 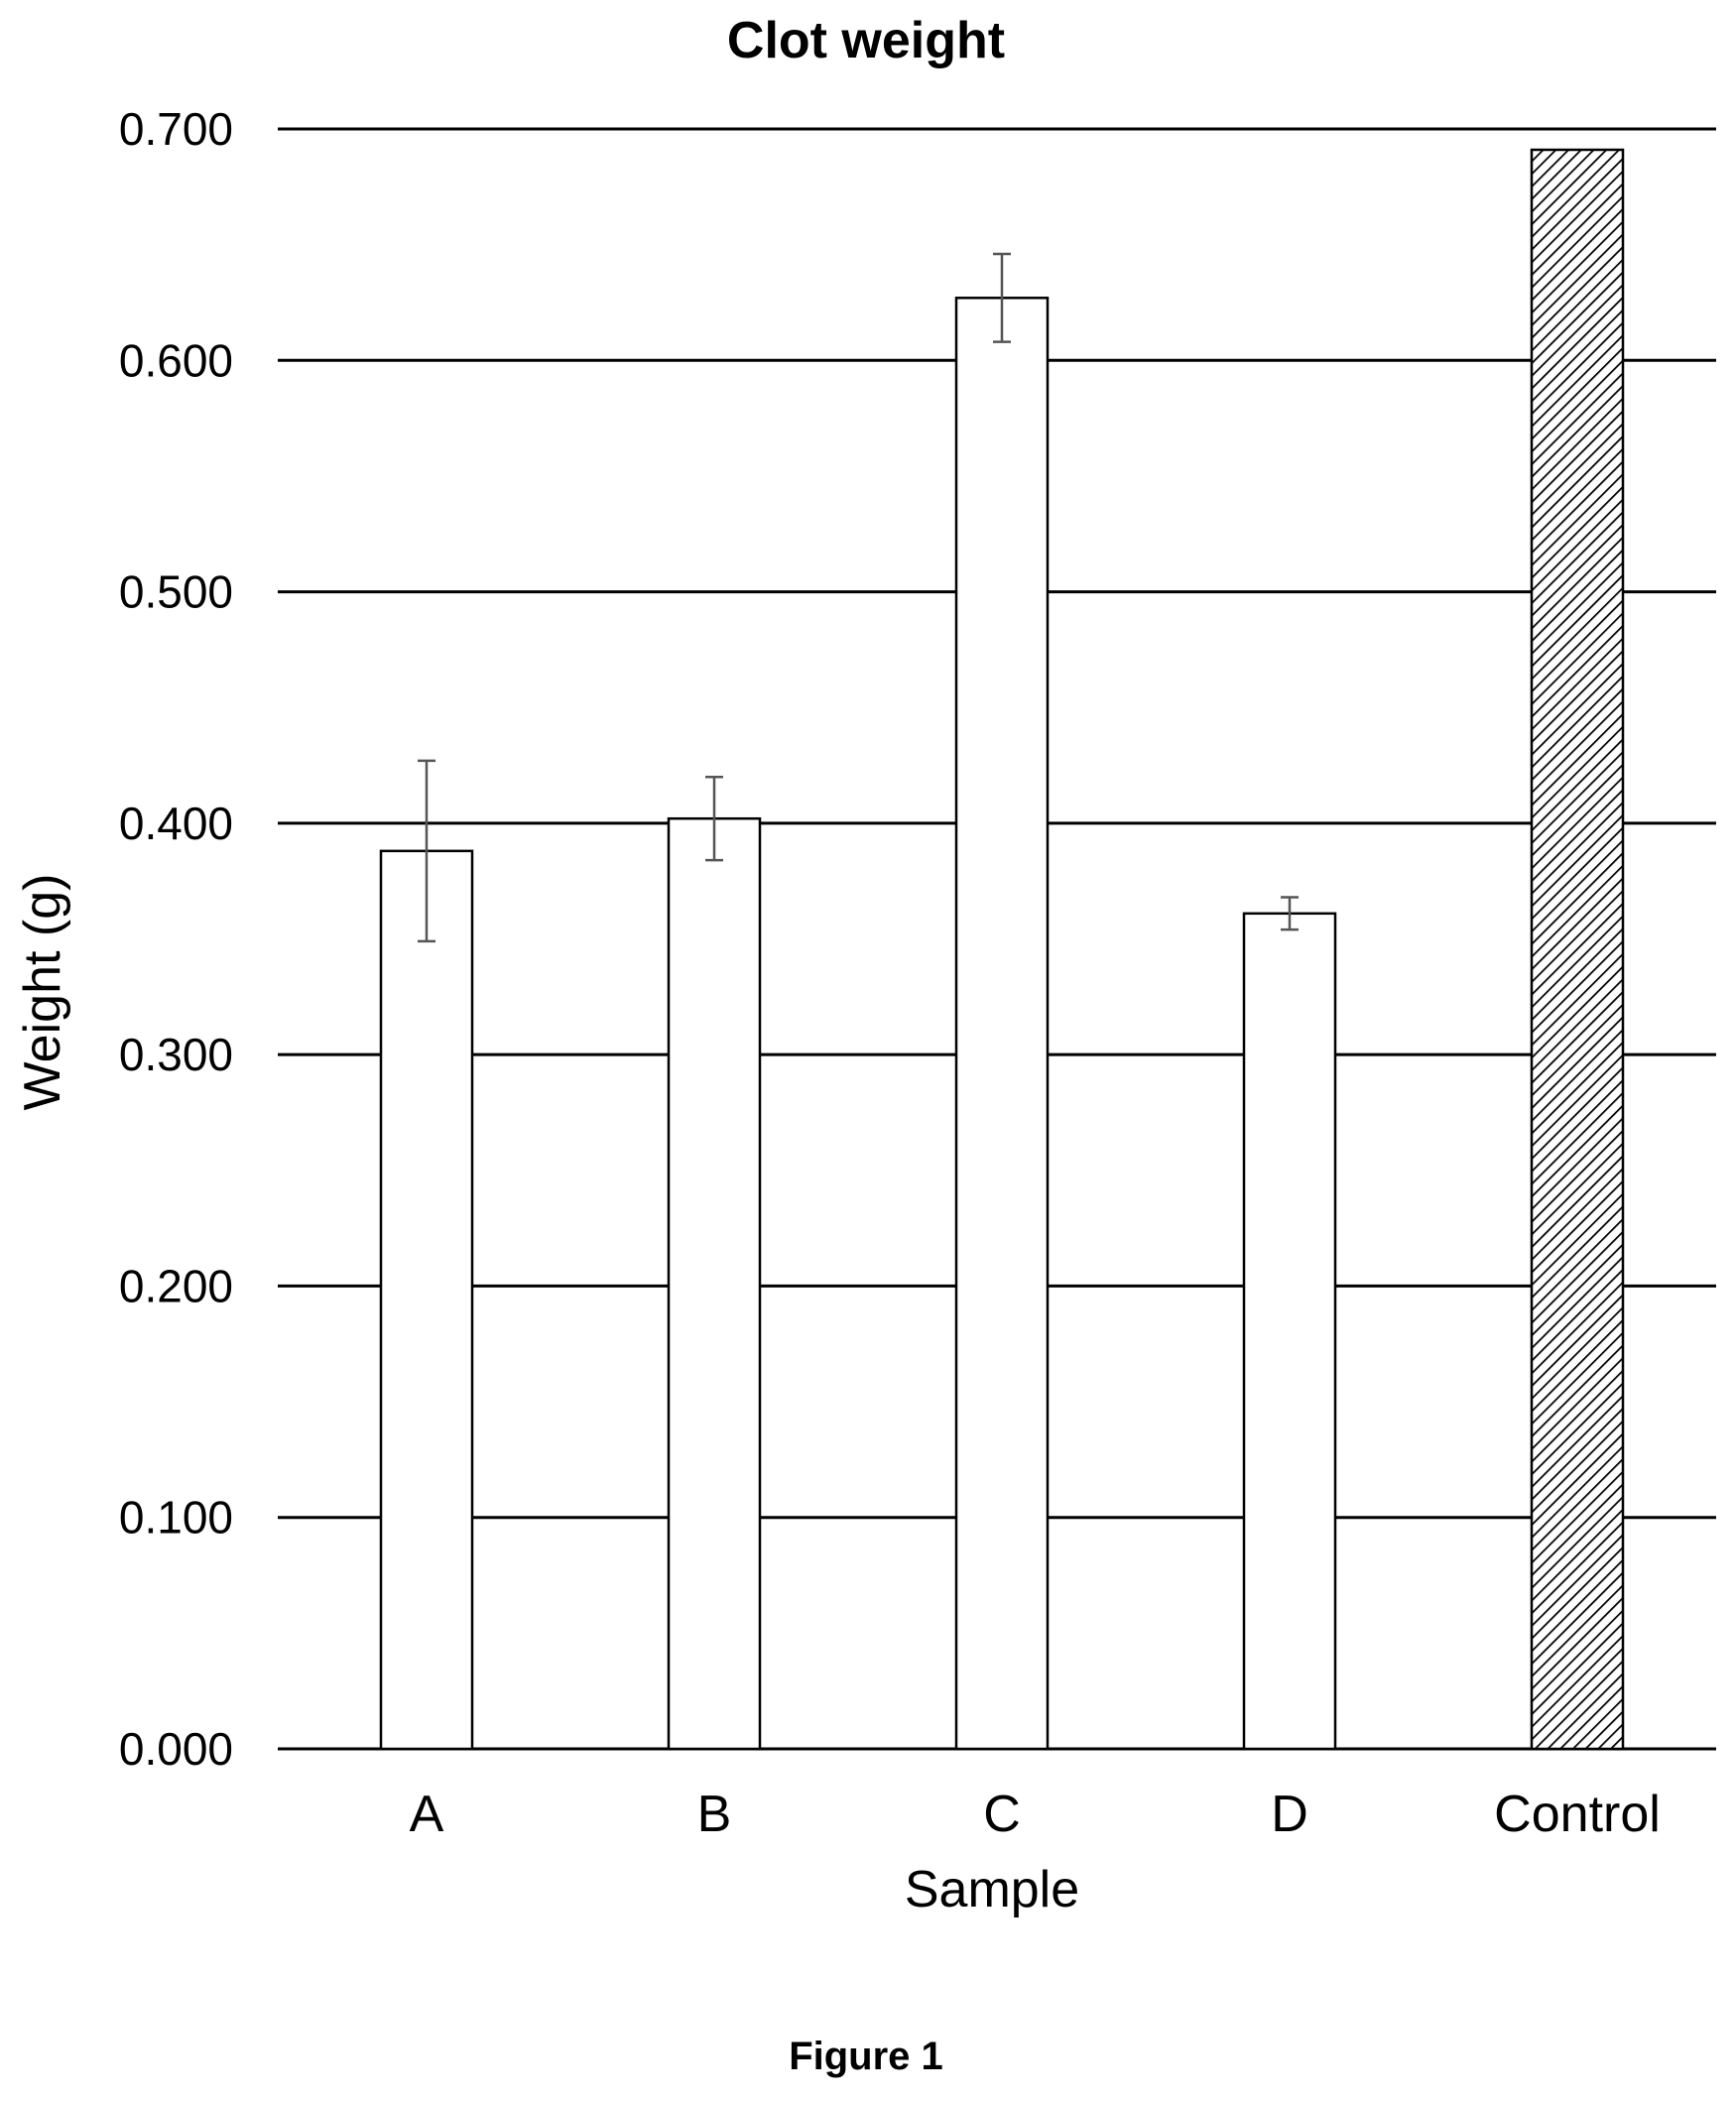 I want to click on x-tick-label: A, so click(x=427, y=1814).